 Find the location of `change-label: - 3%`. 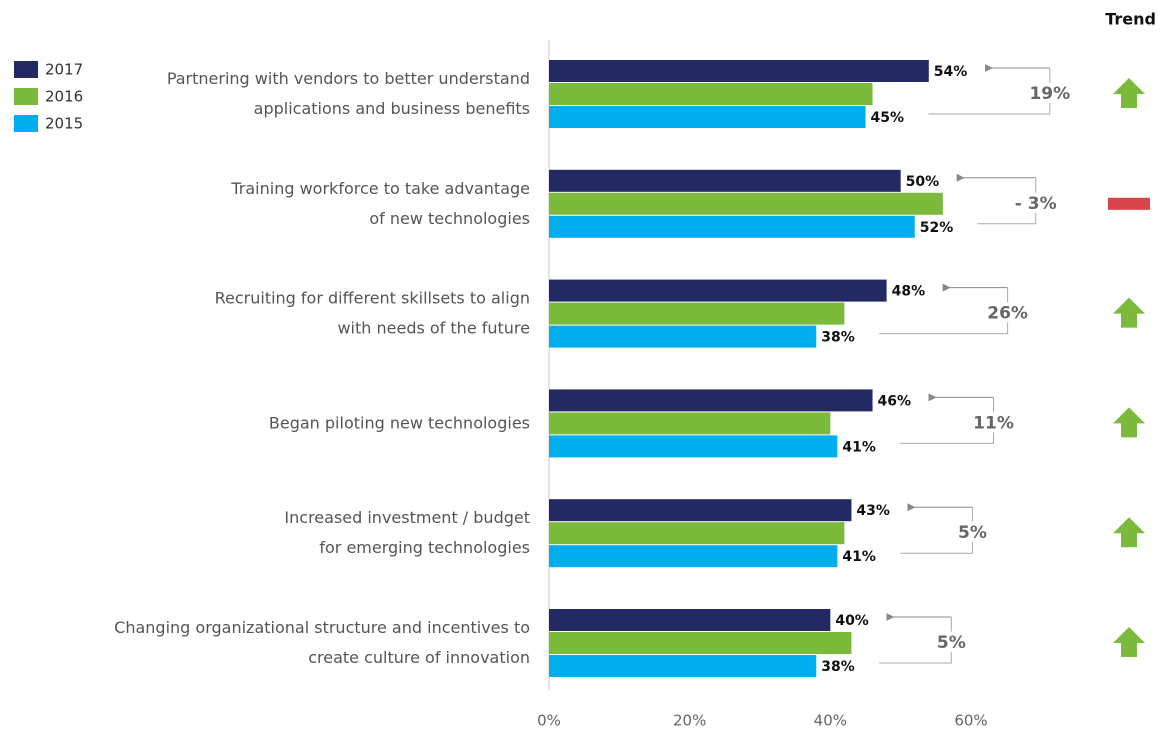

change-label: - 3% is located at coordinates (1036, 204).